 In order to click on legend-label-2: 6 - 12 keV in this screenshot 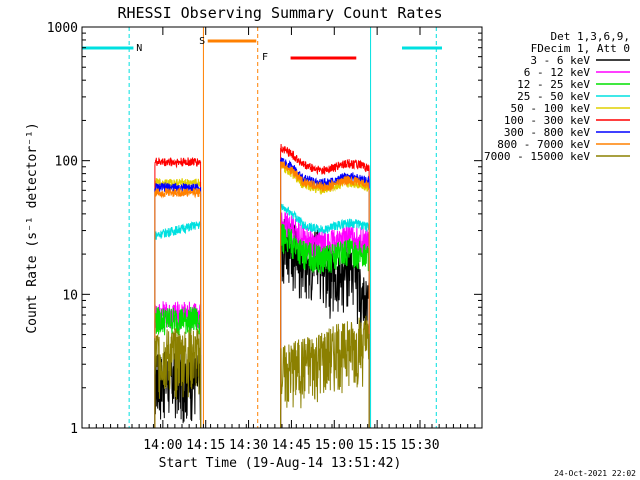, I will do `click(557, 72)`.